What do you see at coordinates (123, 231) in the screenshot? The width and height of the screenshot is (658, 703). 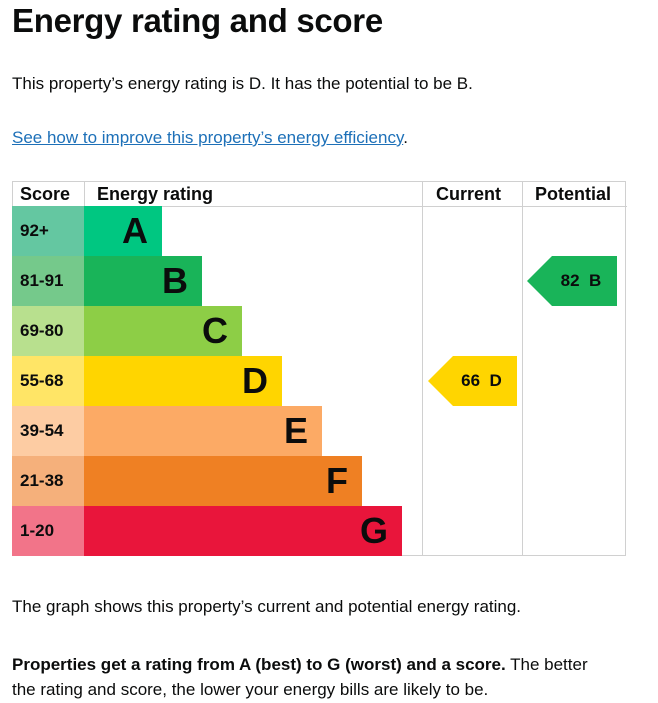 I see `band-bar-a: A` at bounding box center [123, 231].